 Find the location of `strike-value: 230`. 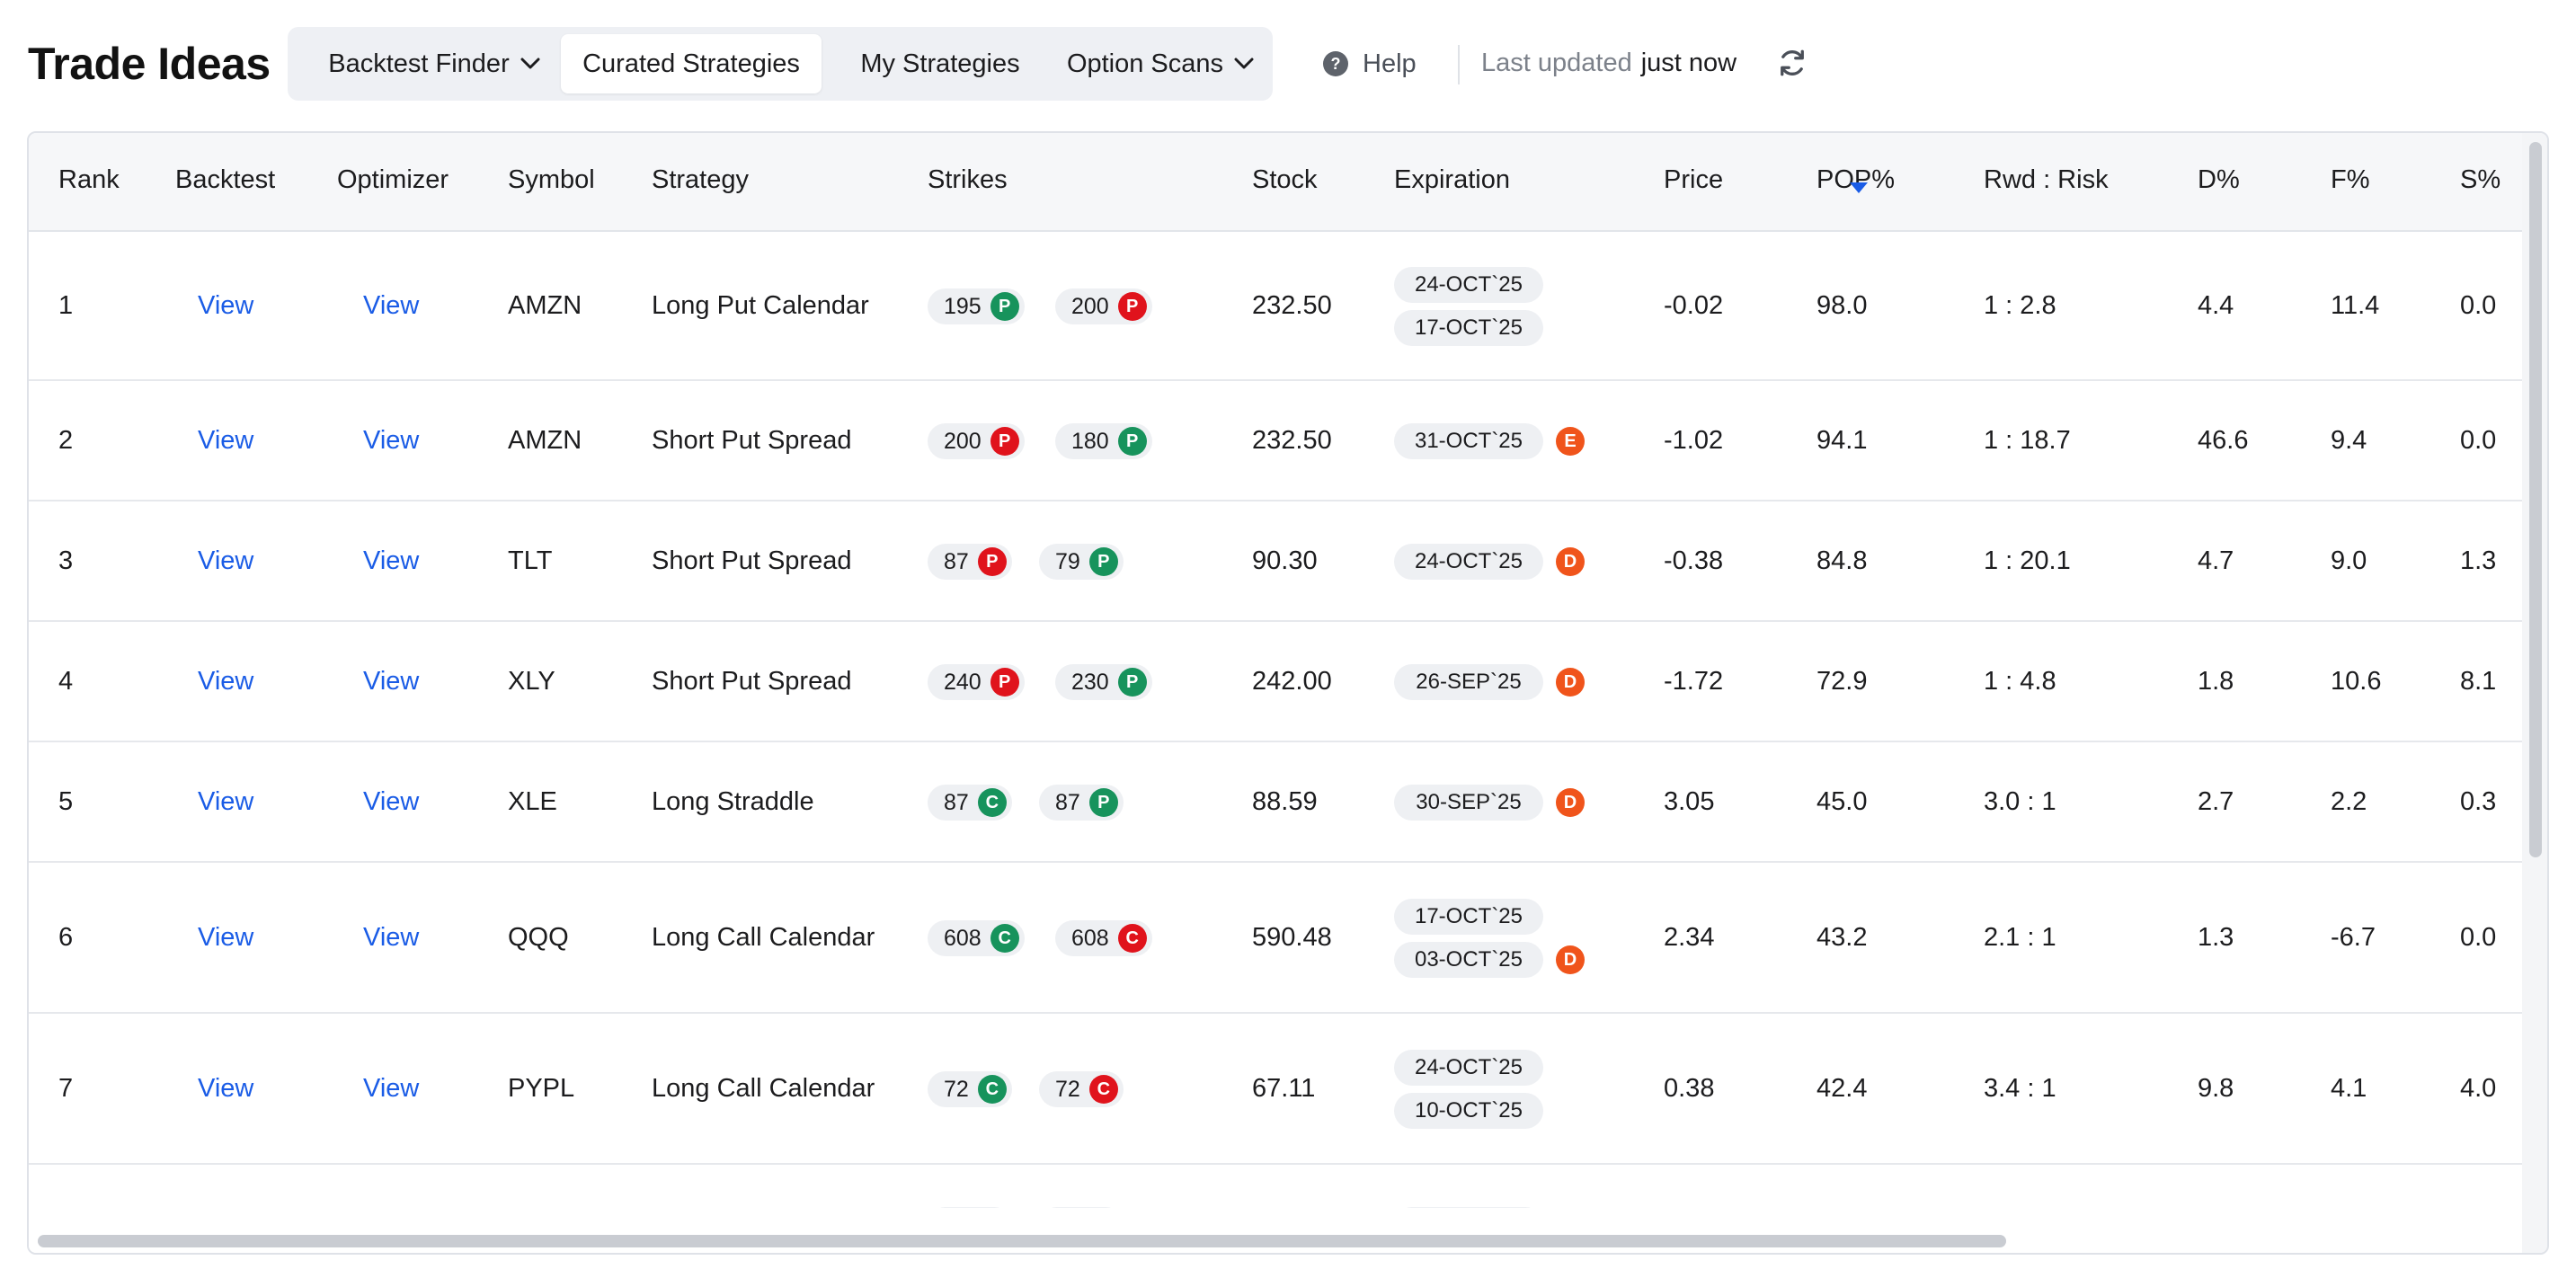

strike-value: 230 is located at coordinates (1090, 682).